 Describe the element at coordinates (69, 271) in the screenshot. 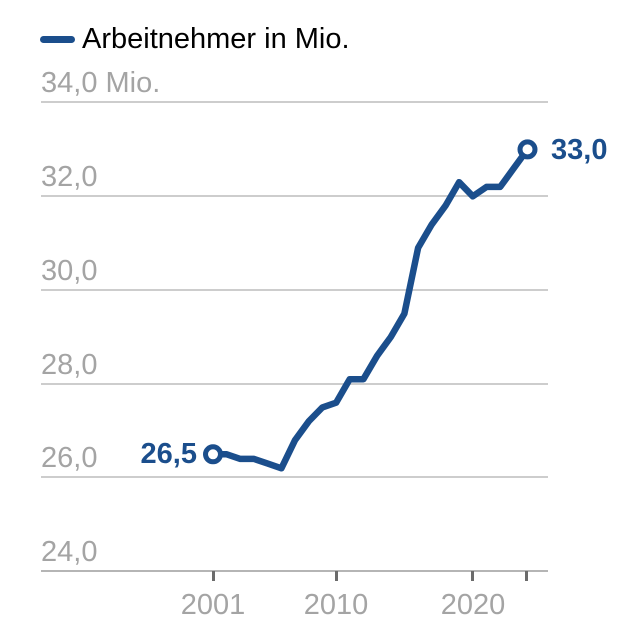

I see `y-tick-label-30: 30,0` at that location.